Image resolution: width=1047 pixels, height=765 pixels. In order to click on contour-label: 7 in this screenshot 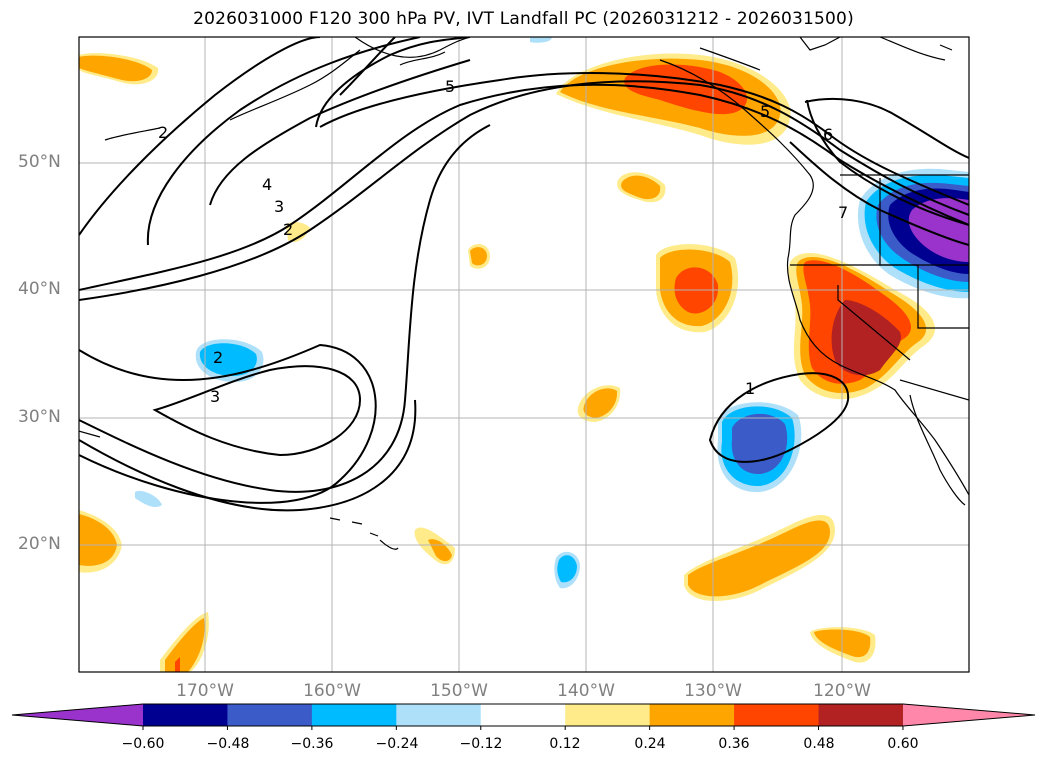, I will do `click(843, 212)`.